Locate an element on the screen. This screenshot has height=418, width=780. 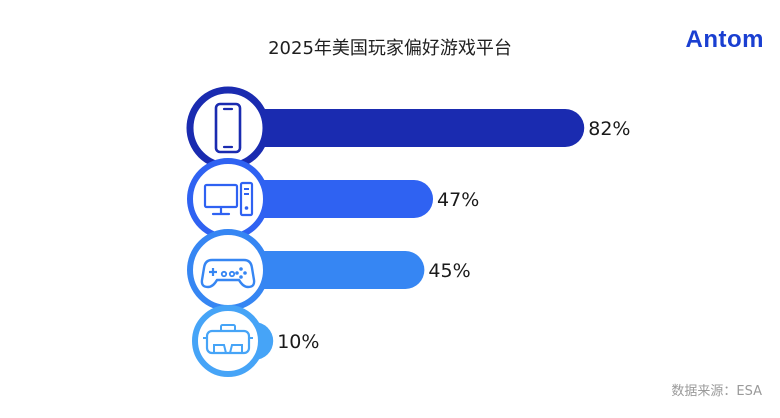
vr-headset-icon is located at coordinates (228, 339).